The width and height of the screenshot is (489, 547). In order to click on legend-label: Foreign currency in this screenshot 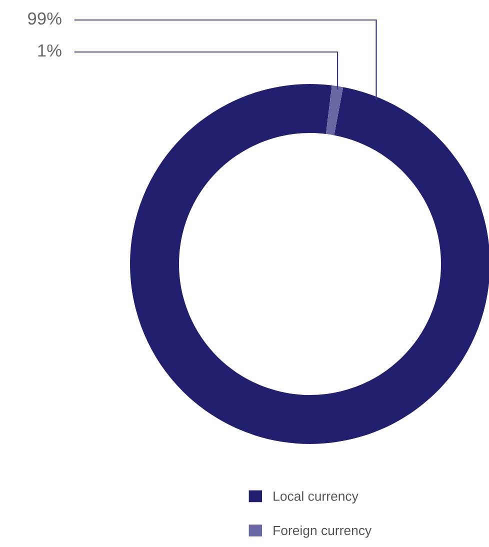, I will do `click(323, 531)`.